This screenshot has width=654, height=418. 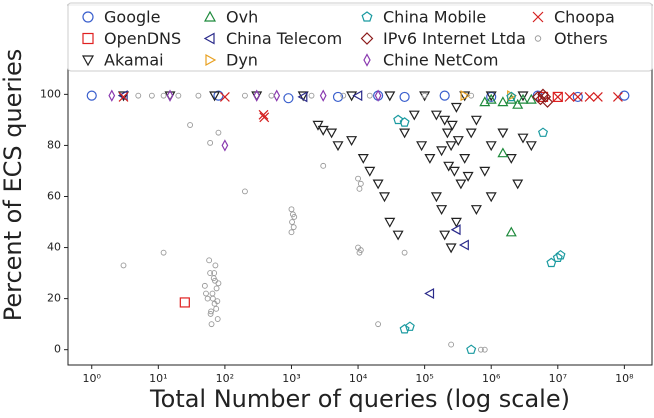 I want to click on x-tick-label: 10¹, so click(x=158, y=378).